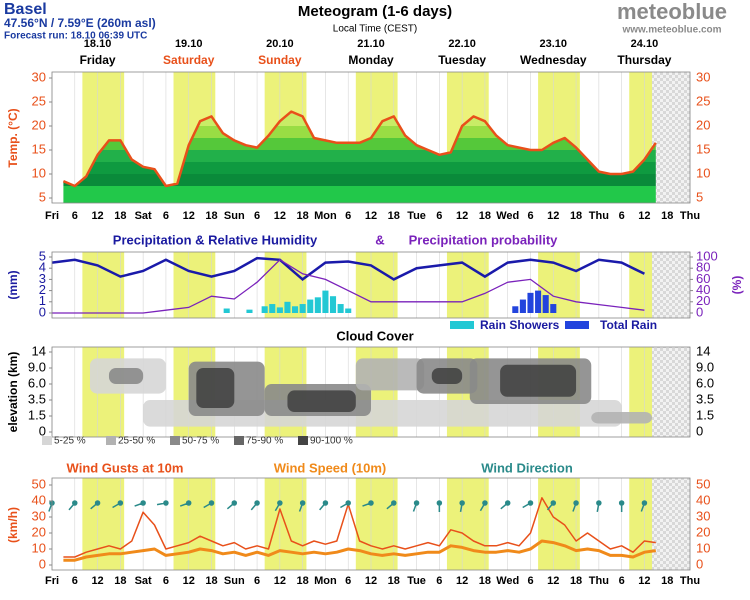 This screenshot has height=600, width=750. Describe the element at coordinates (703, 100) in the screenshot. I see `y-tick-label: 25` at that location.